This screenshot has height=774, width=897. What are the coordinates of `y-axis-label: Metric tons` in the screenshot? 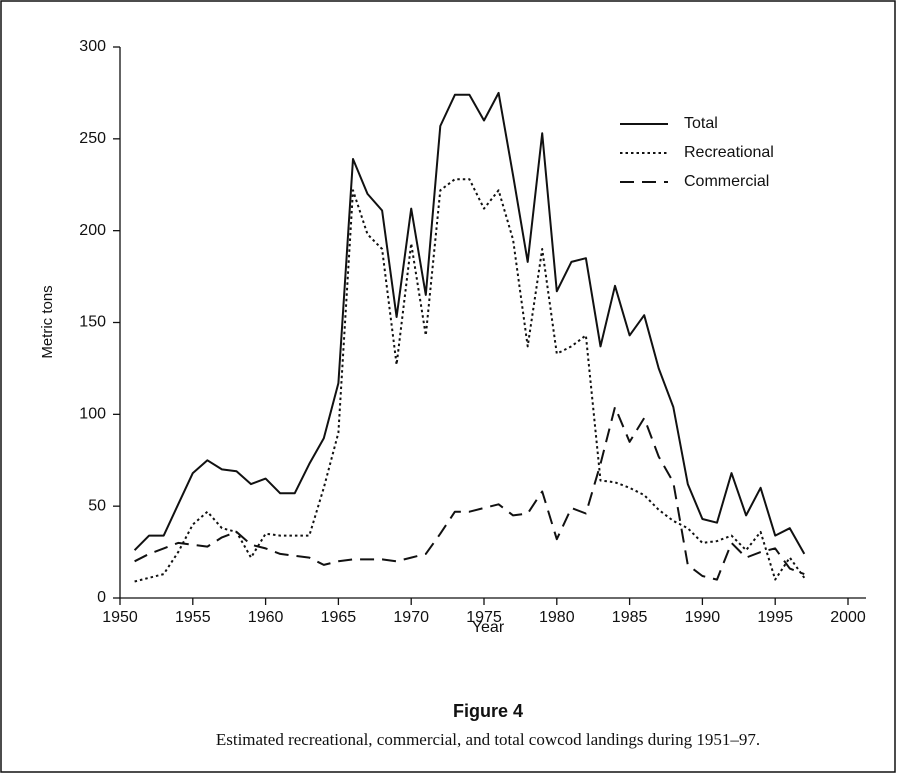 It's located at (47, 321).